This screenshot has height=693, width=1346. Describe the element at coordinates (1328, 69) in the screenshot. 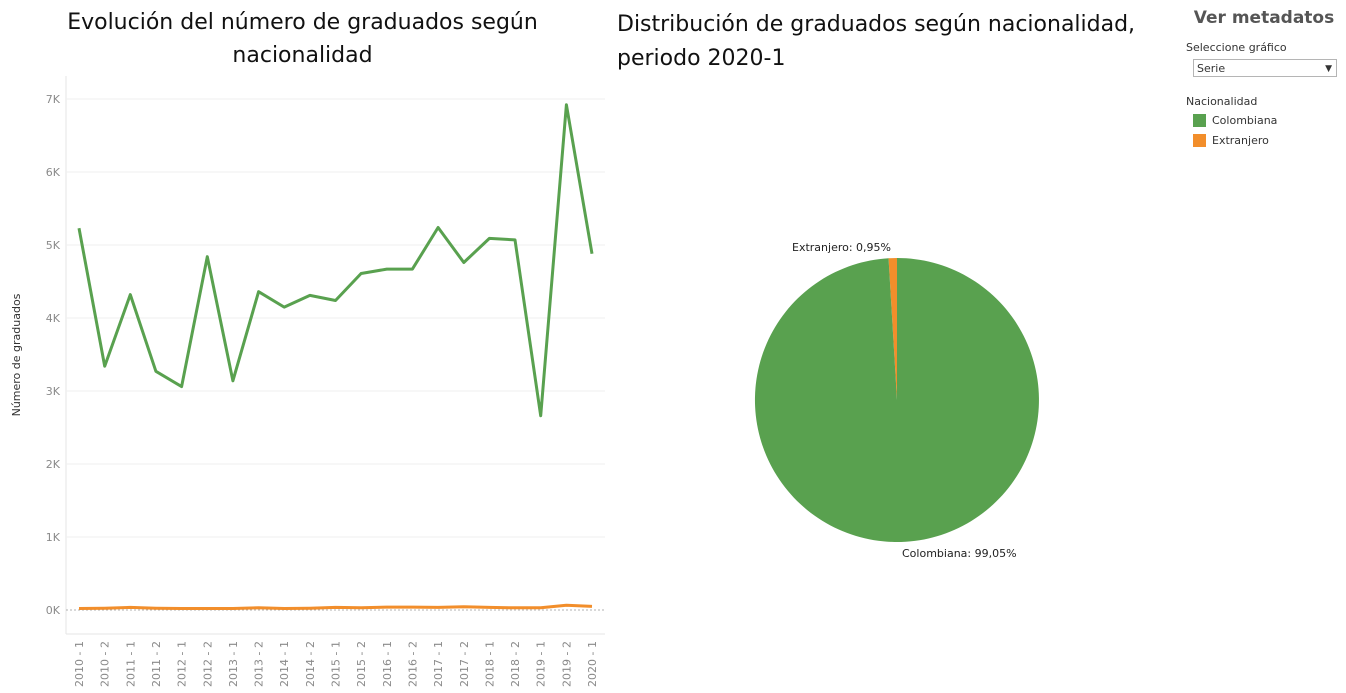

I see `chevron-down-icon: ▼` at that location.